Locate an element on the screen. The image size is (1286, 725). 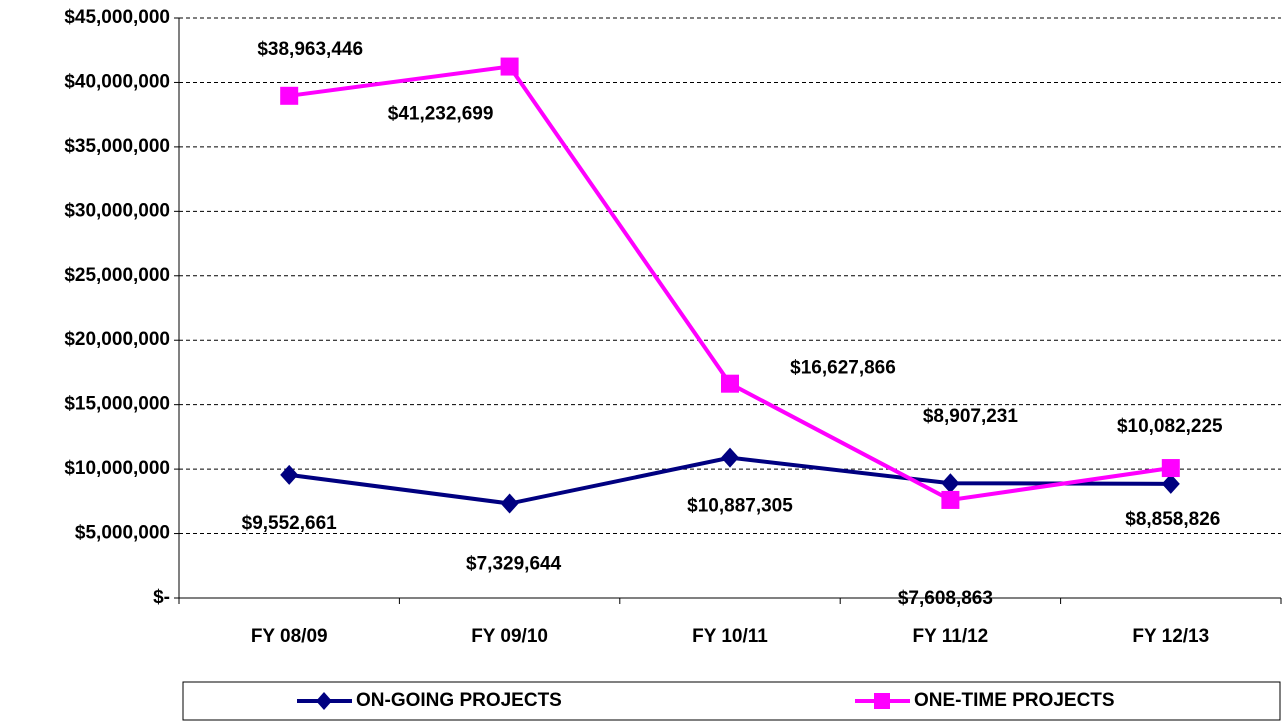
data-label: $38,963,446 is located at coordinates (310, 49).